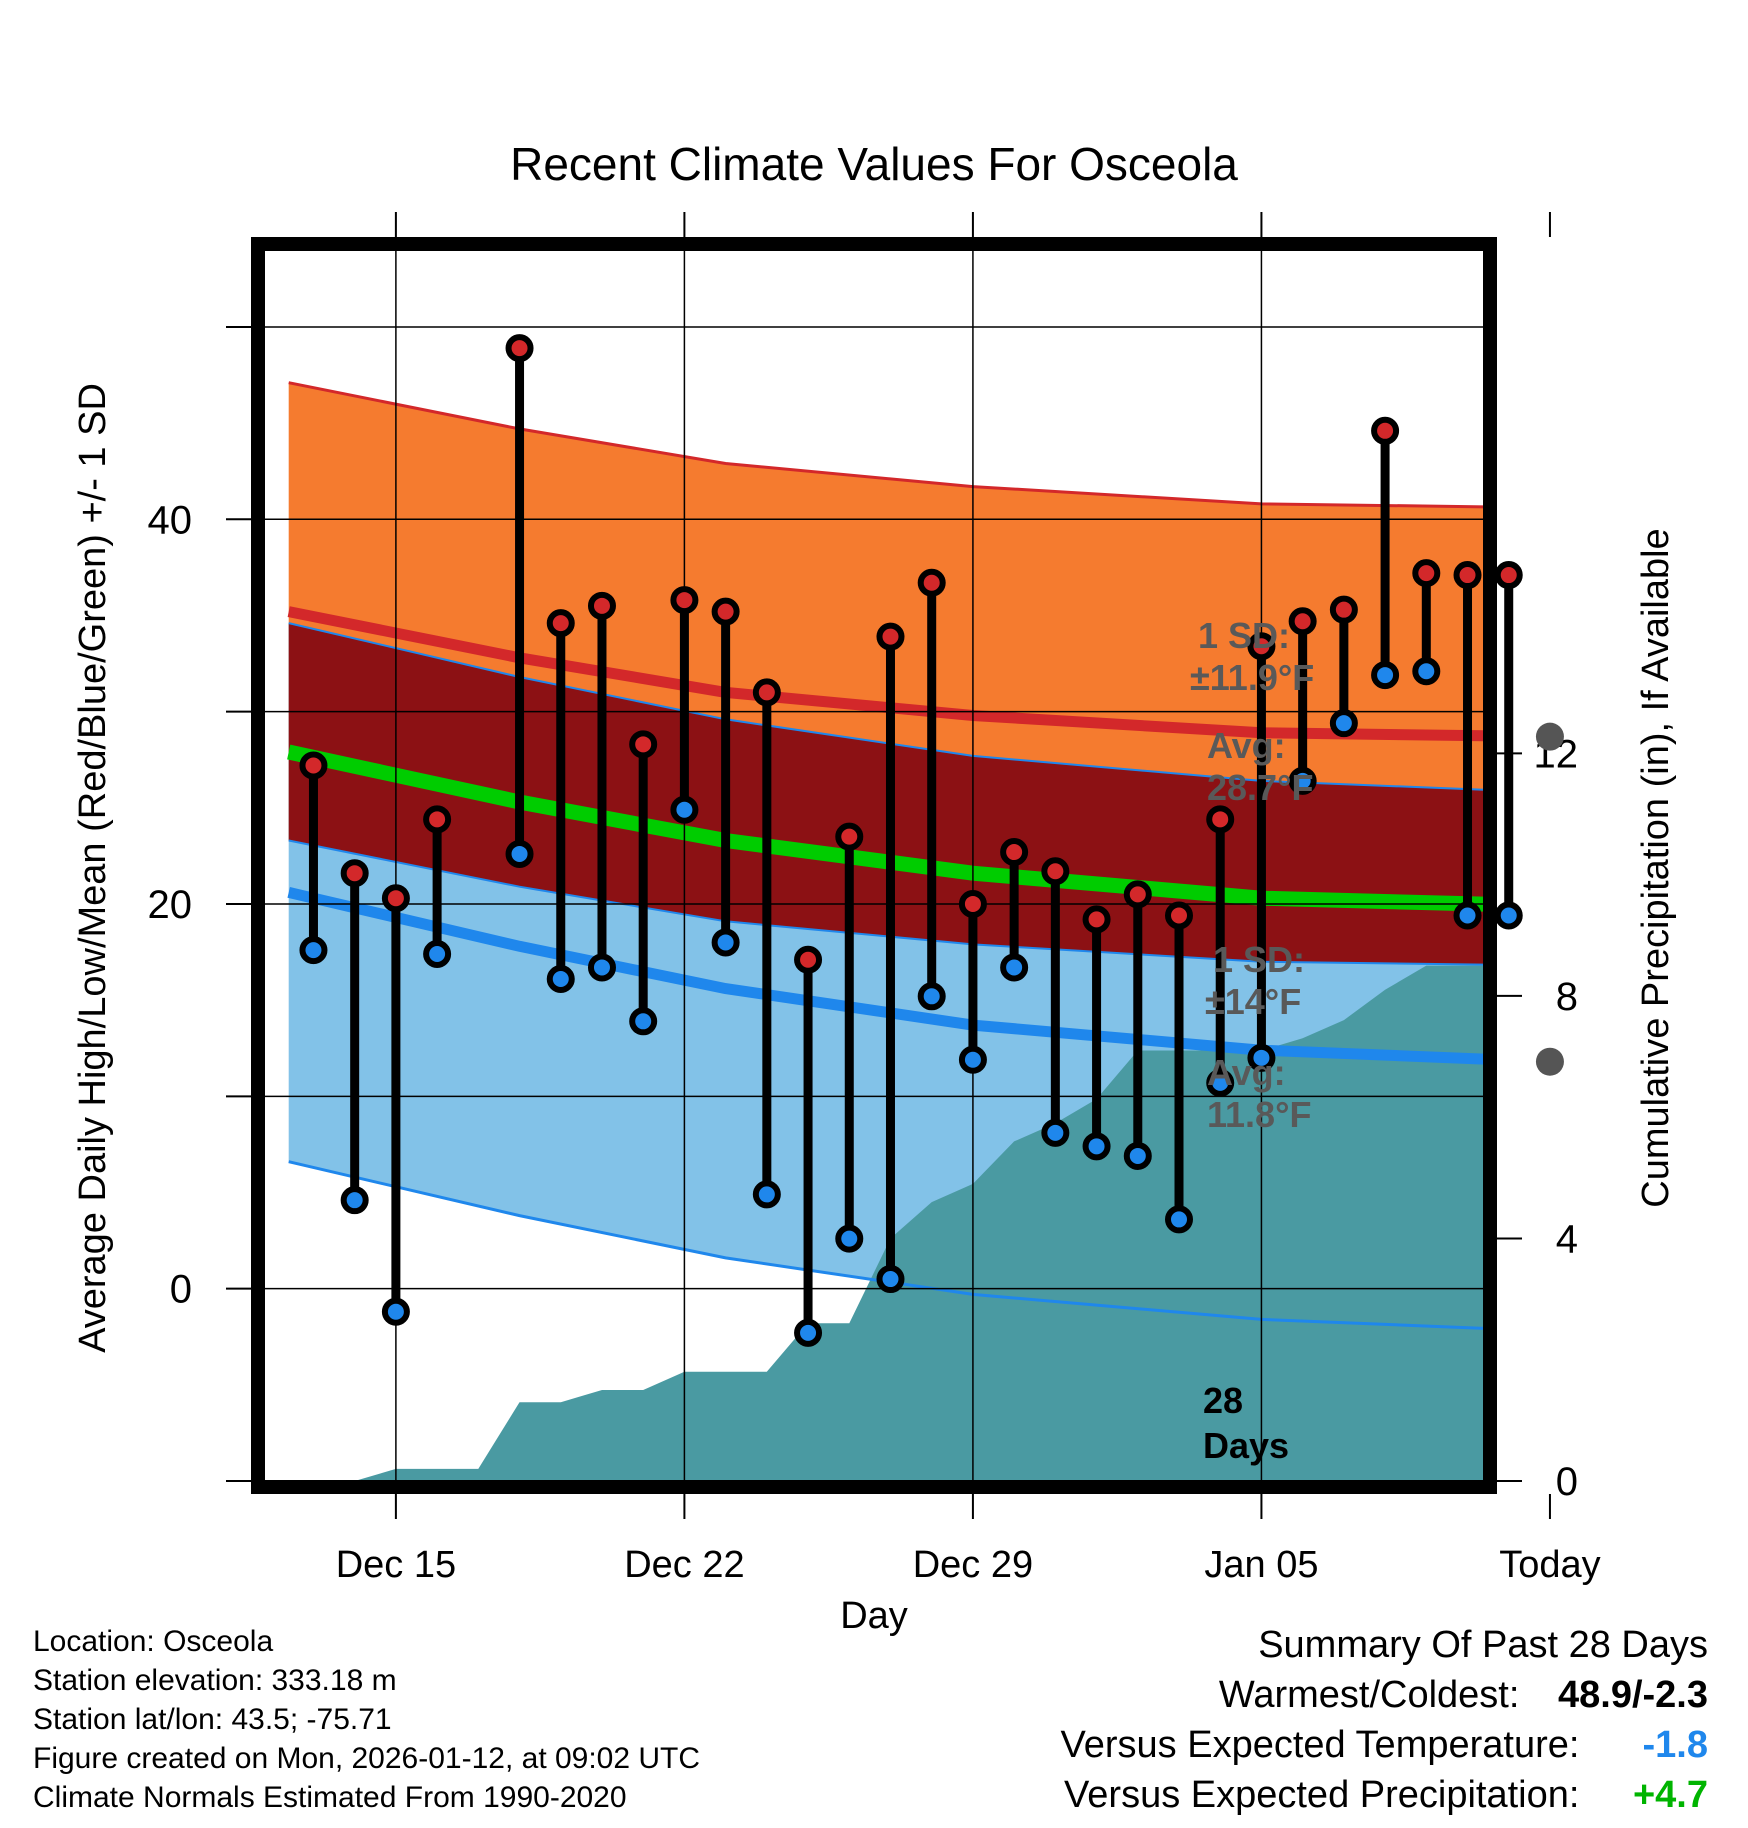 The height and width of the screenshot is (1828, 1748). What do you see at coordinates (1549, 736) in the screenshot?
I see `high-avg-marker` at bounding box center [1549, 736].